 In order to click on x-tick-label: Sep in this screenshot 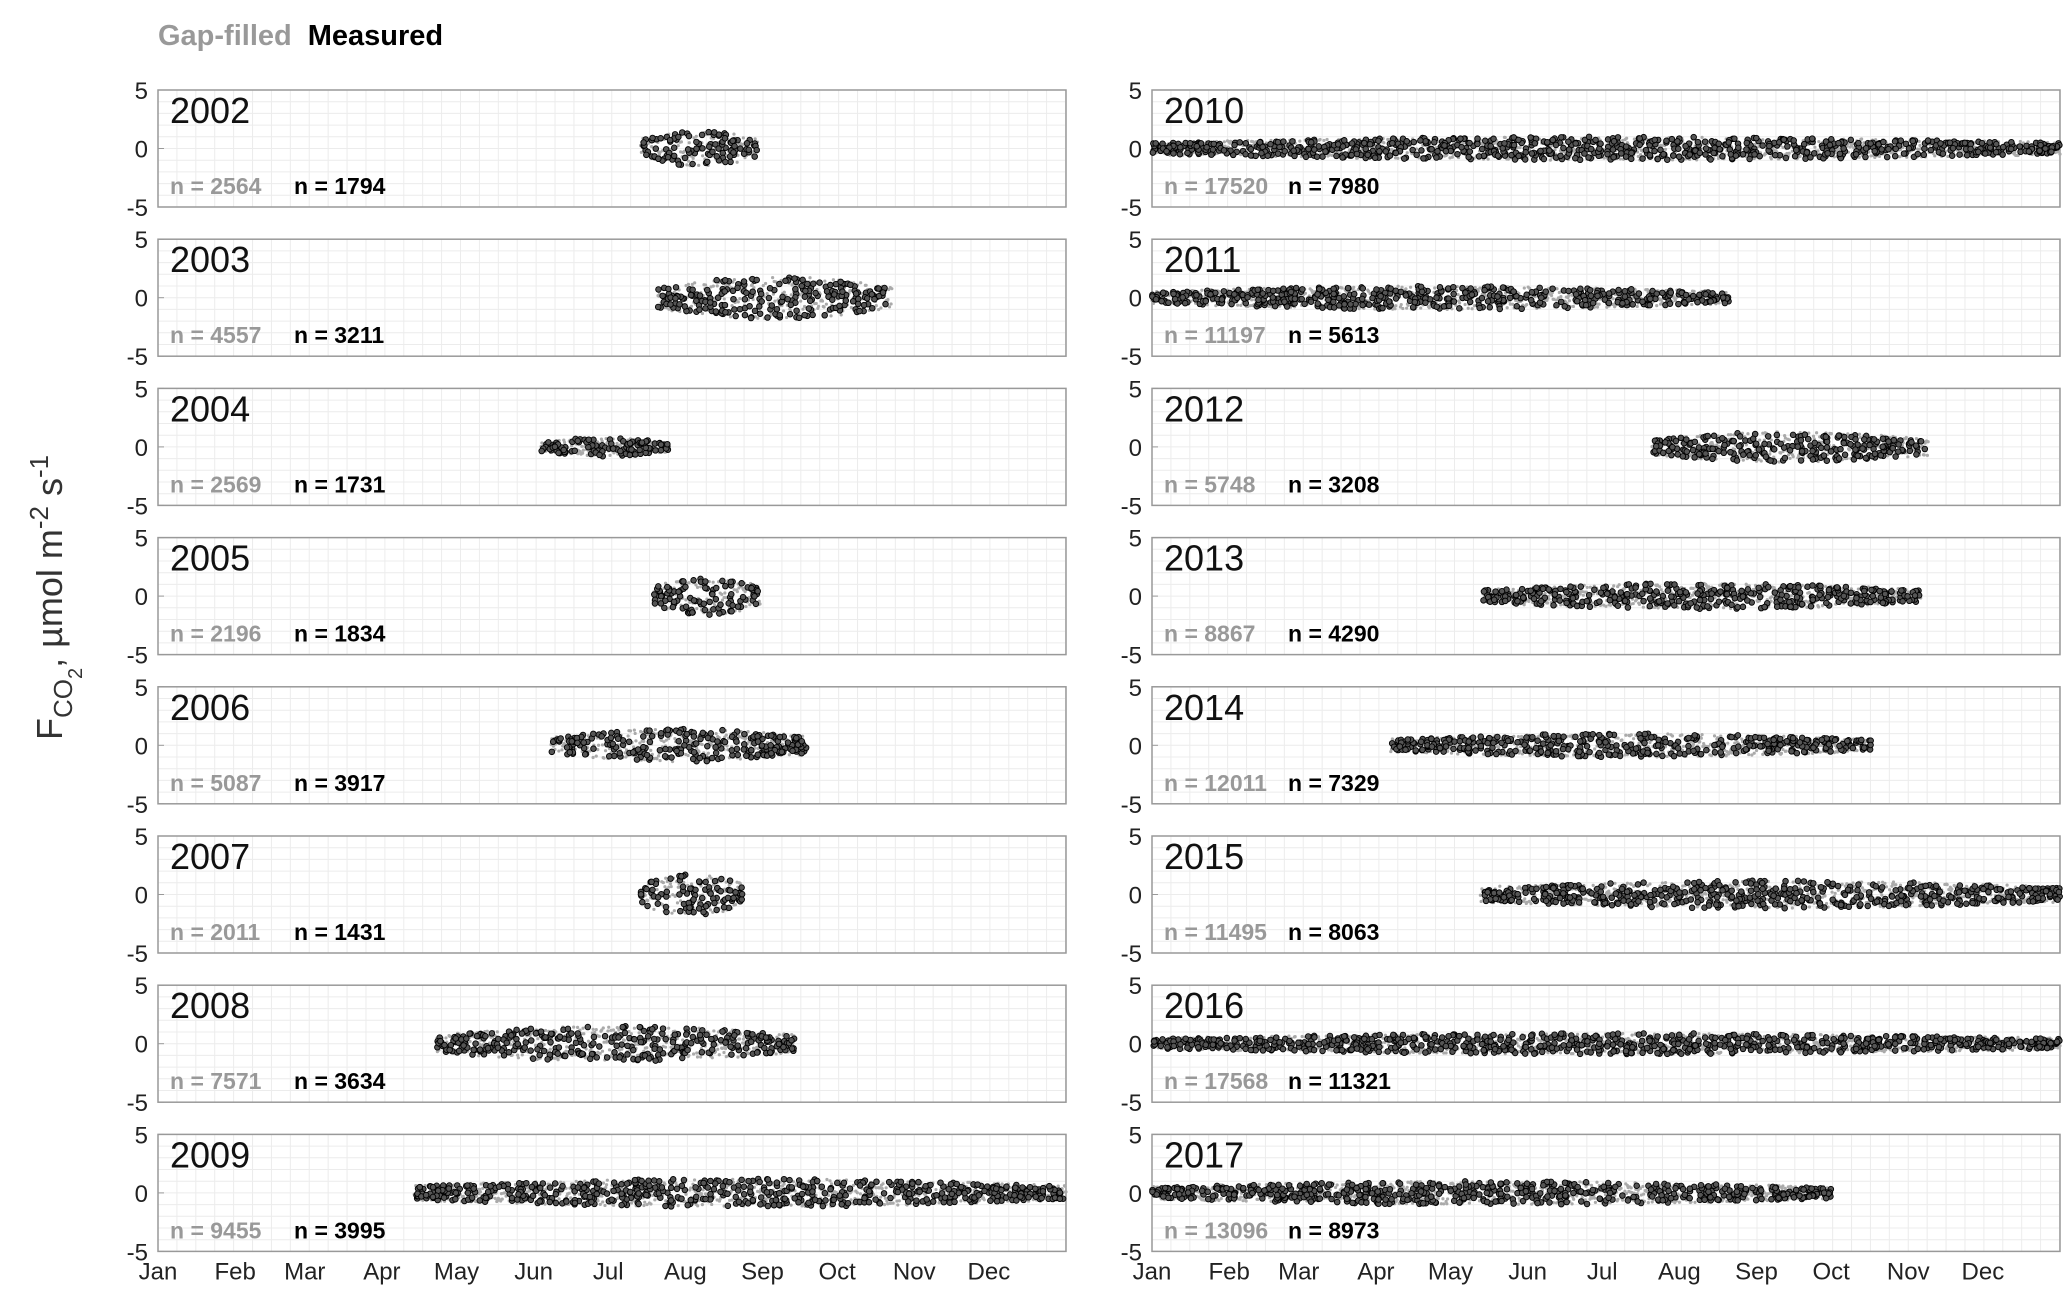, I will do `click(762, 1271)`.